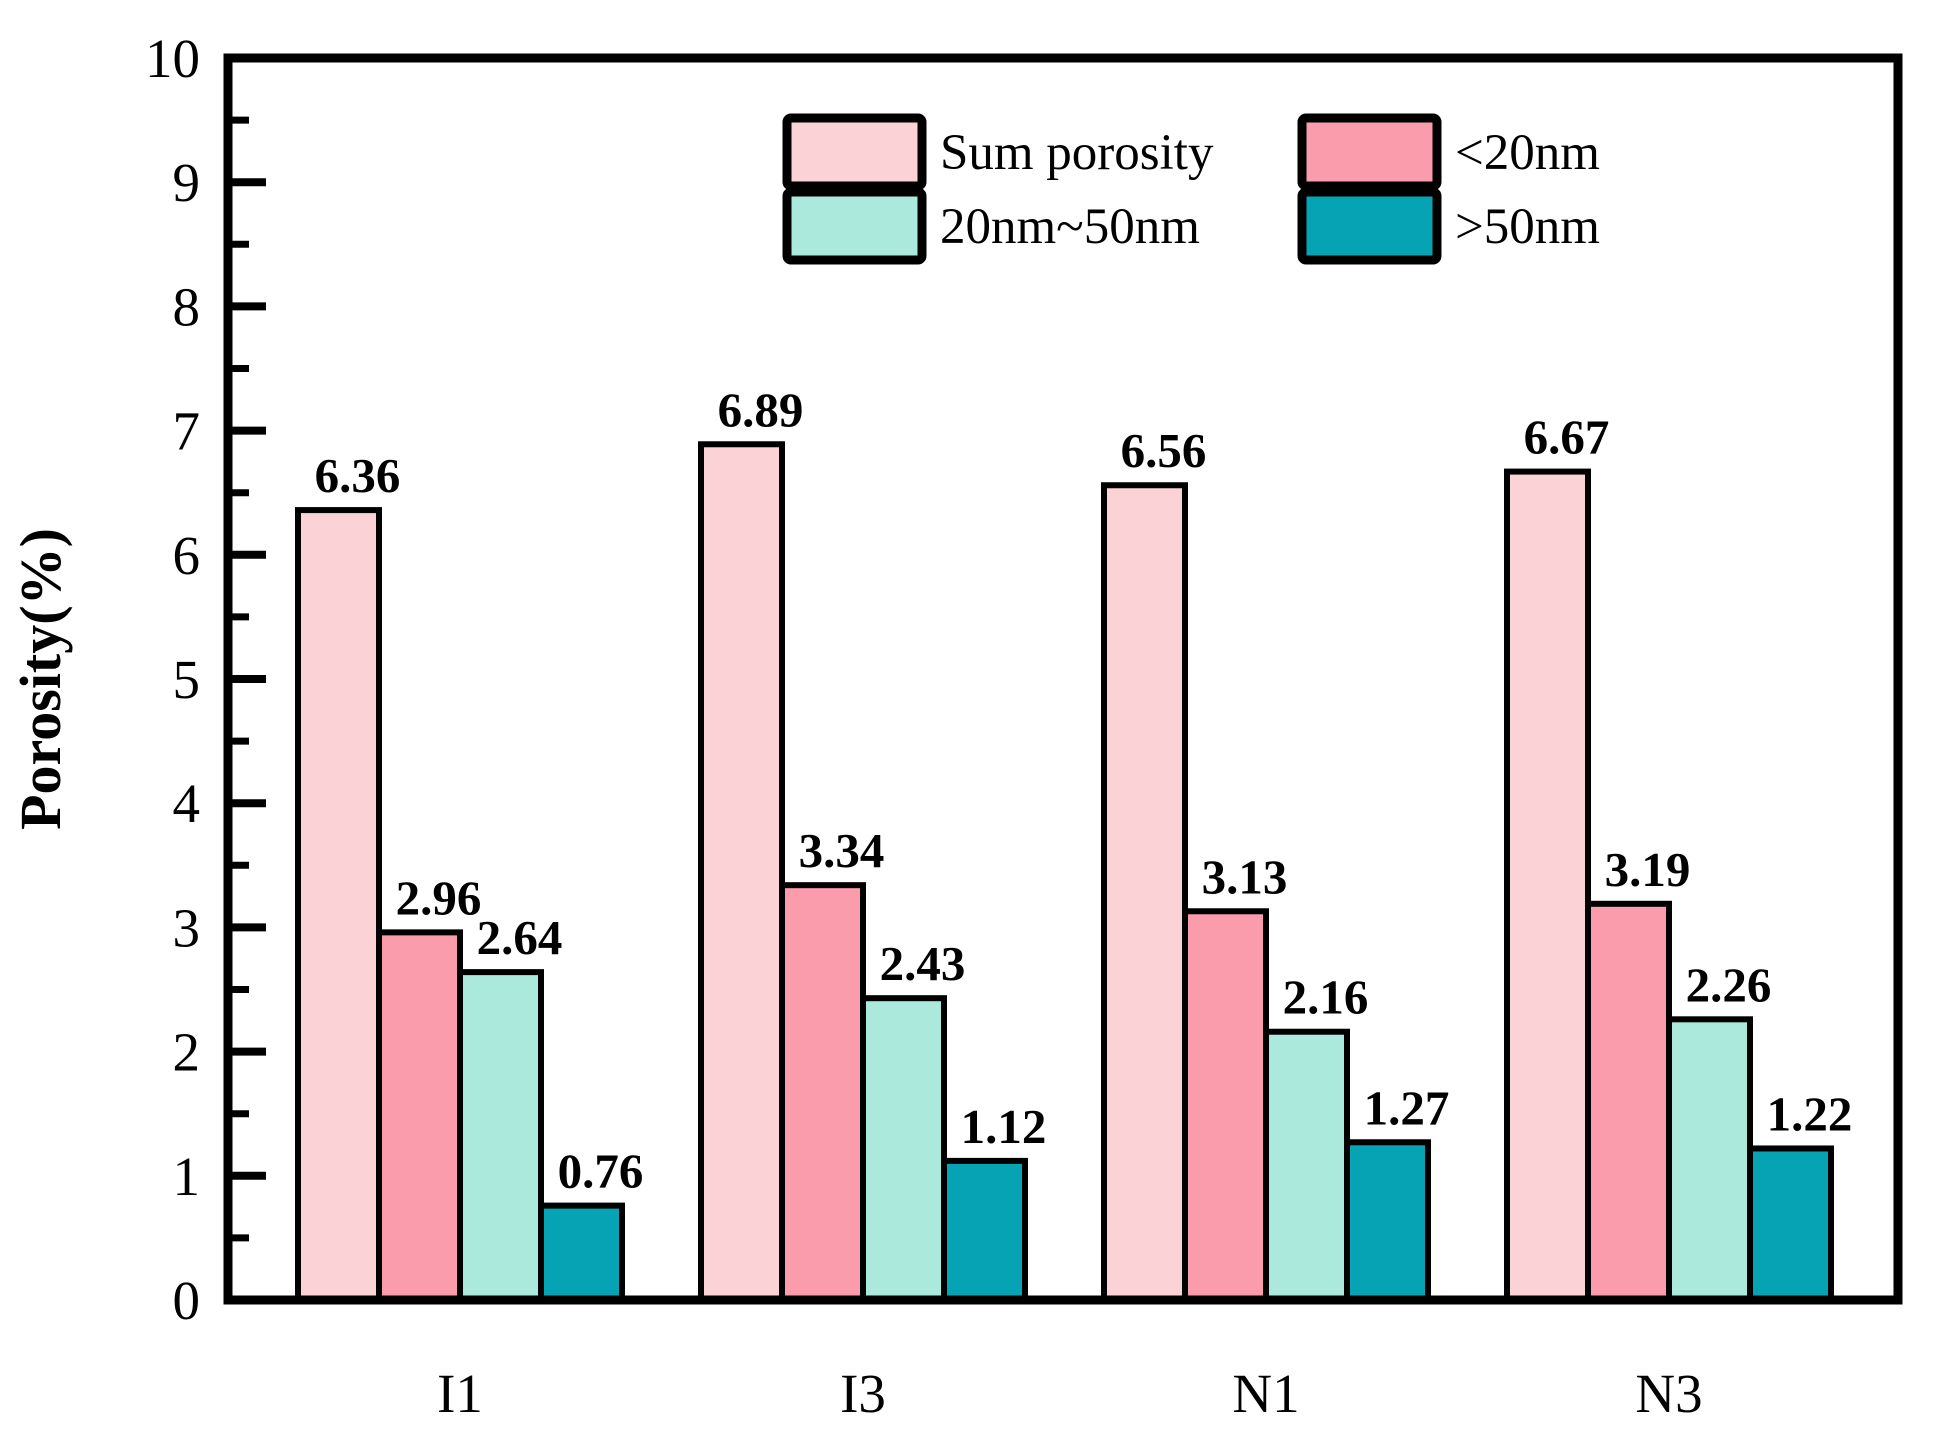  I want to click on x-category-label: I1, so click(460, 1393).